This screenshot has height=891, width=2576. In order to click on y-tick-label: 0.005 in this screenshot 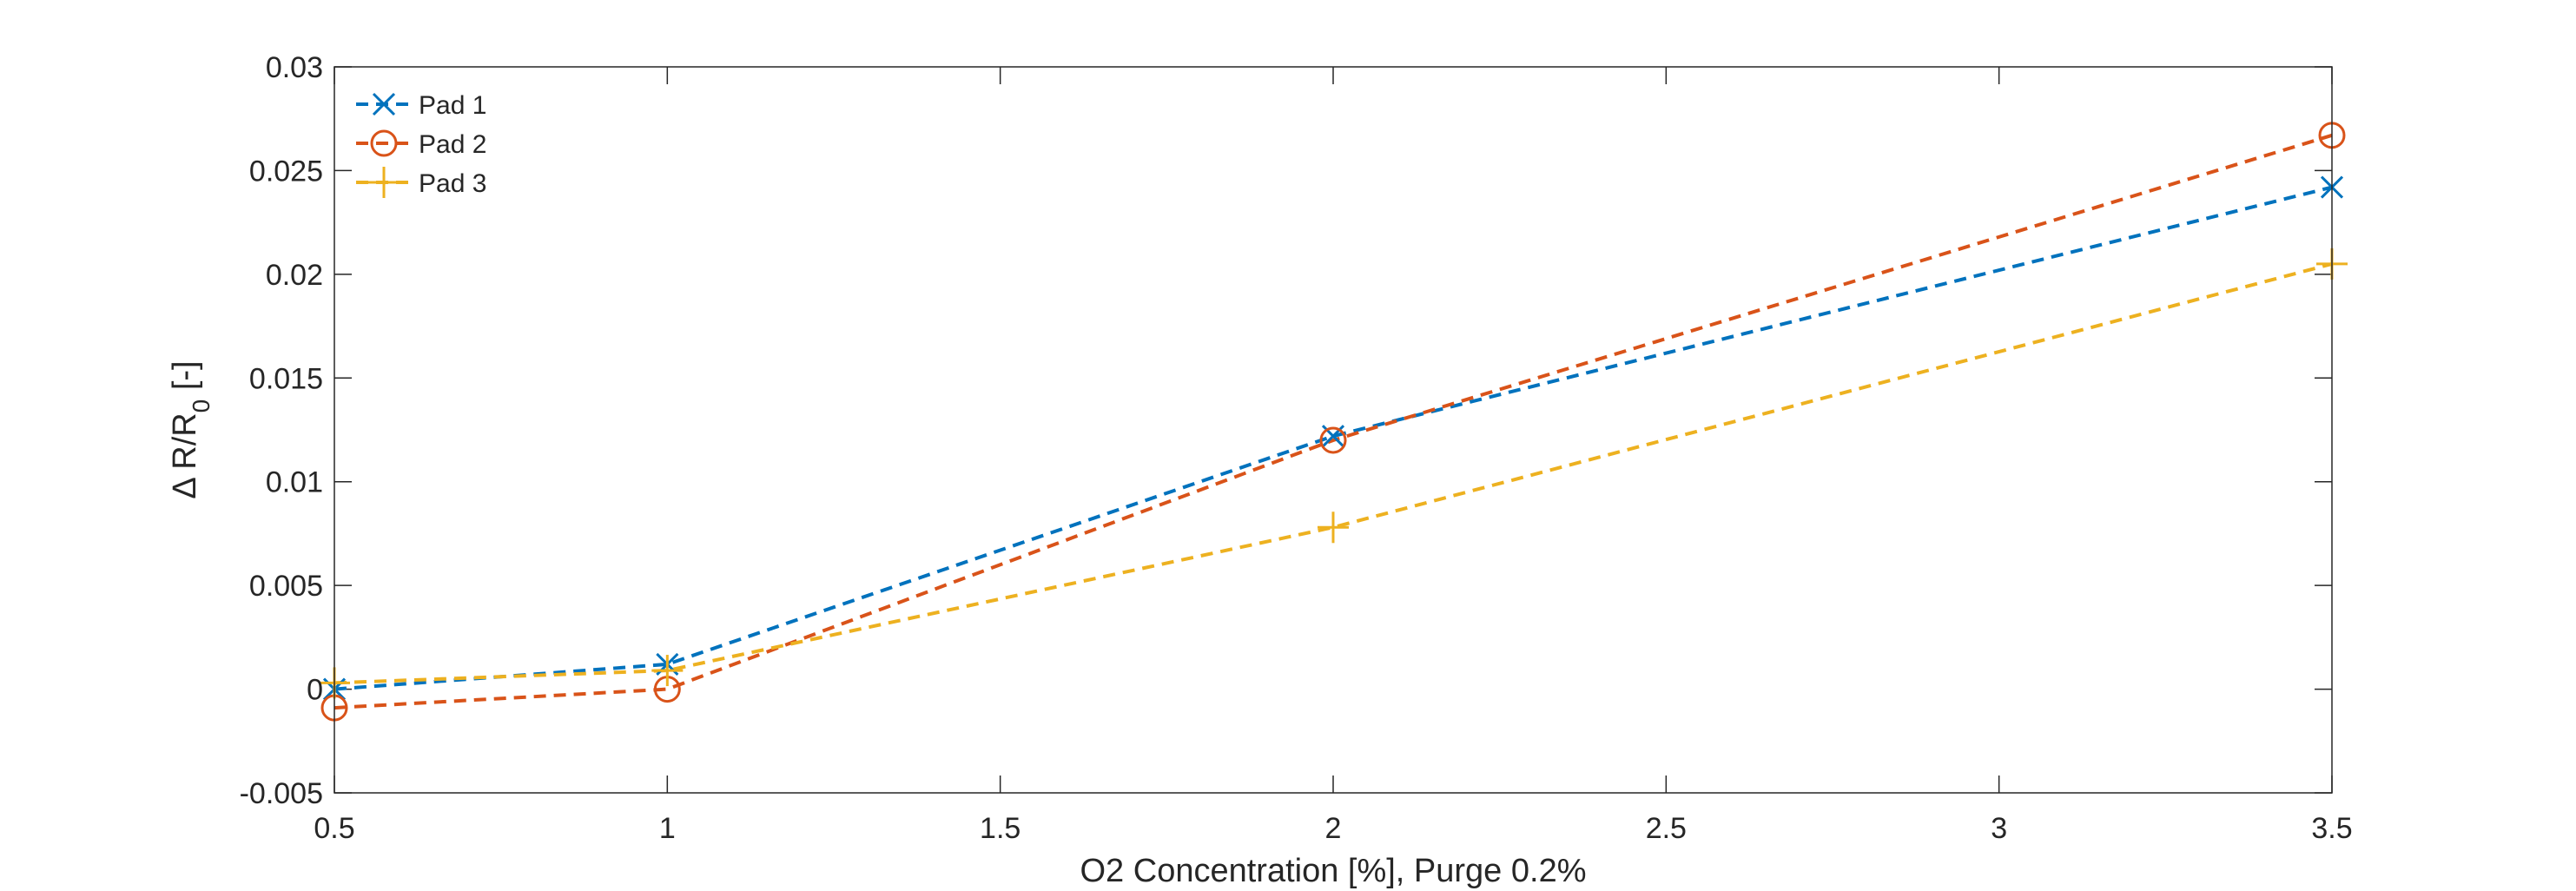, I will do `click(286, 586)`.